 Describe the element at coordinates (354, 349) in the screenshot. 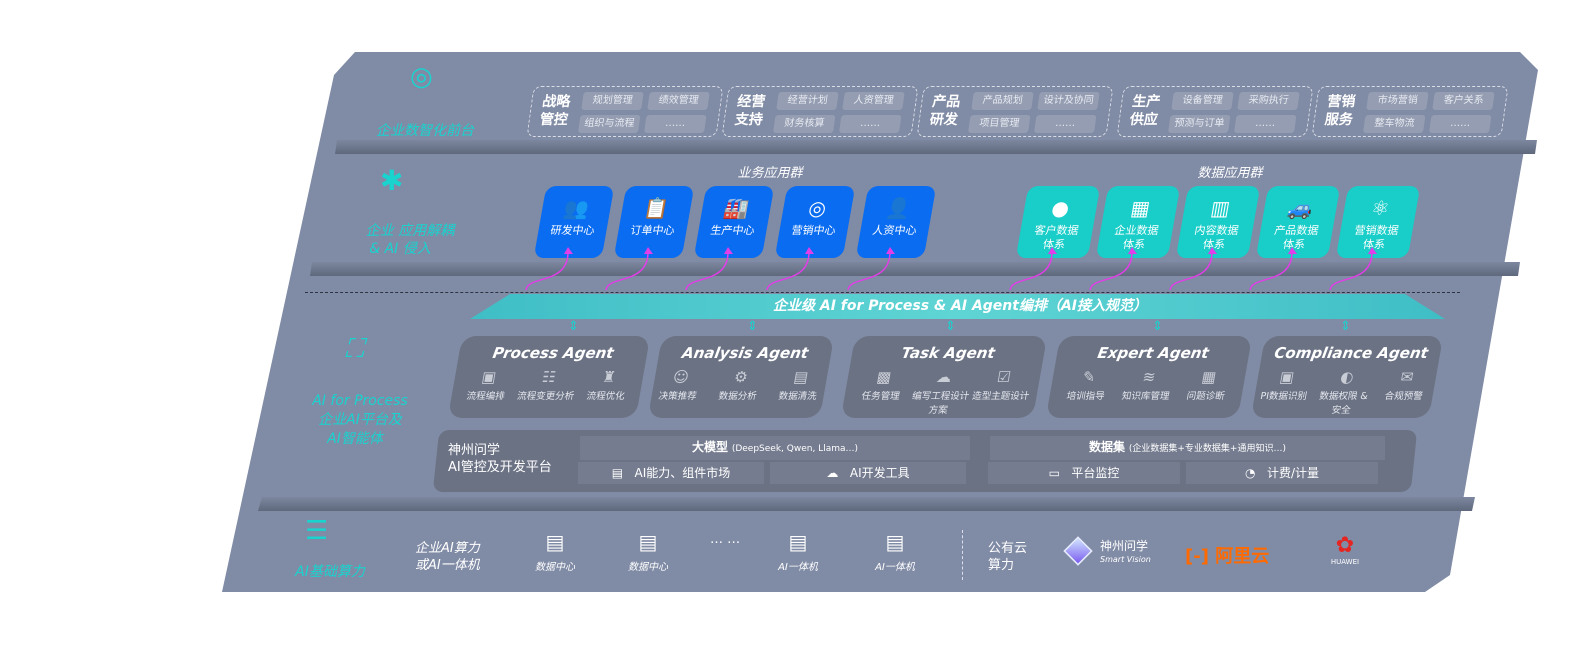

I see `face-scan-icon: ⛶` at that location.